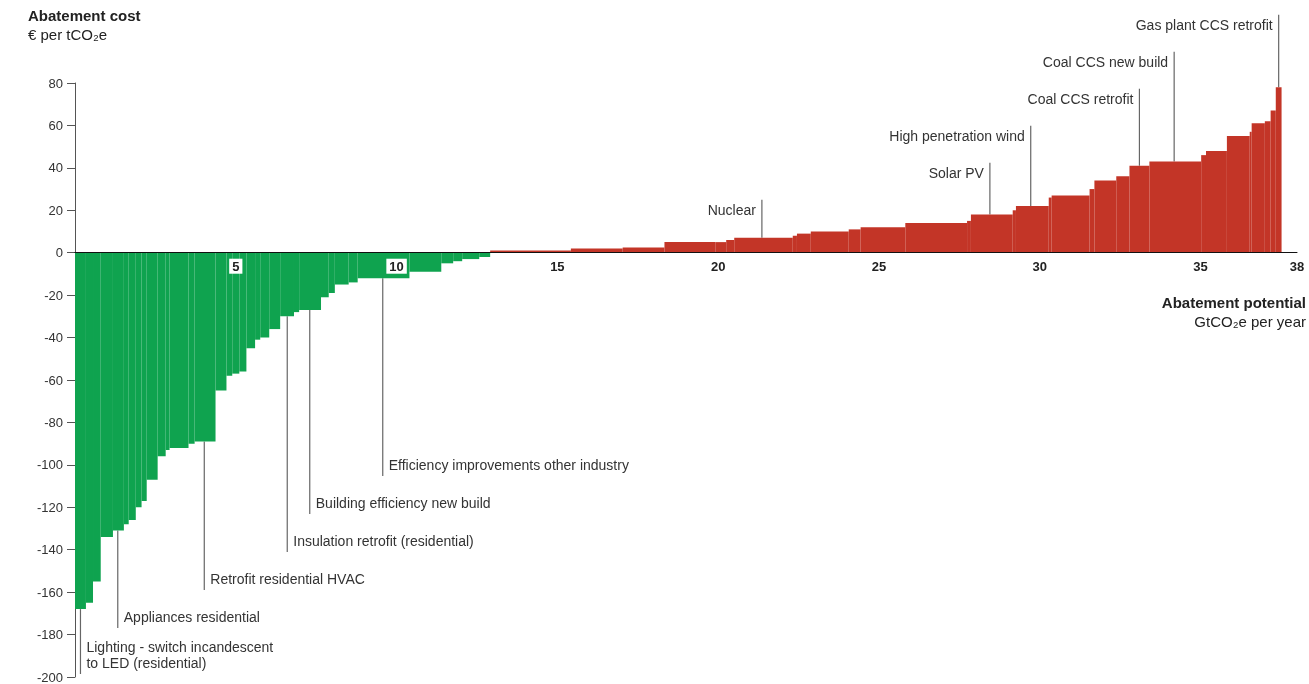 The width and height of the screenshot is (1309, 684). I want to click on annotation: Appliances residential, so click(191, 617).